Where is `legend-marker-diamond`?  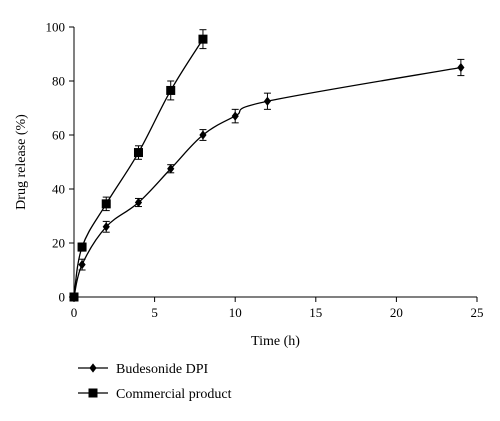 legend-marker-diamond is located at coordinates (93, 368).